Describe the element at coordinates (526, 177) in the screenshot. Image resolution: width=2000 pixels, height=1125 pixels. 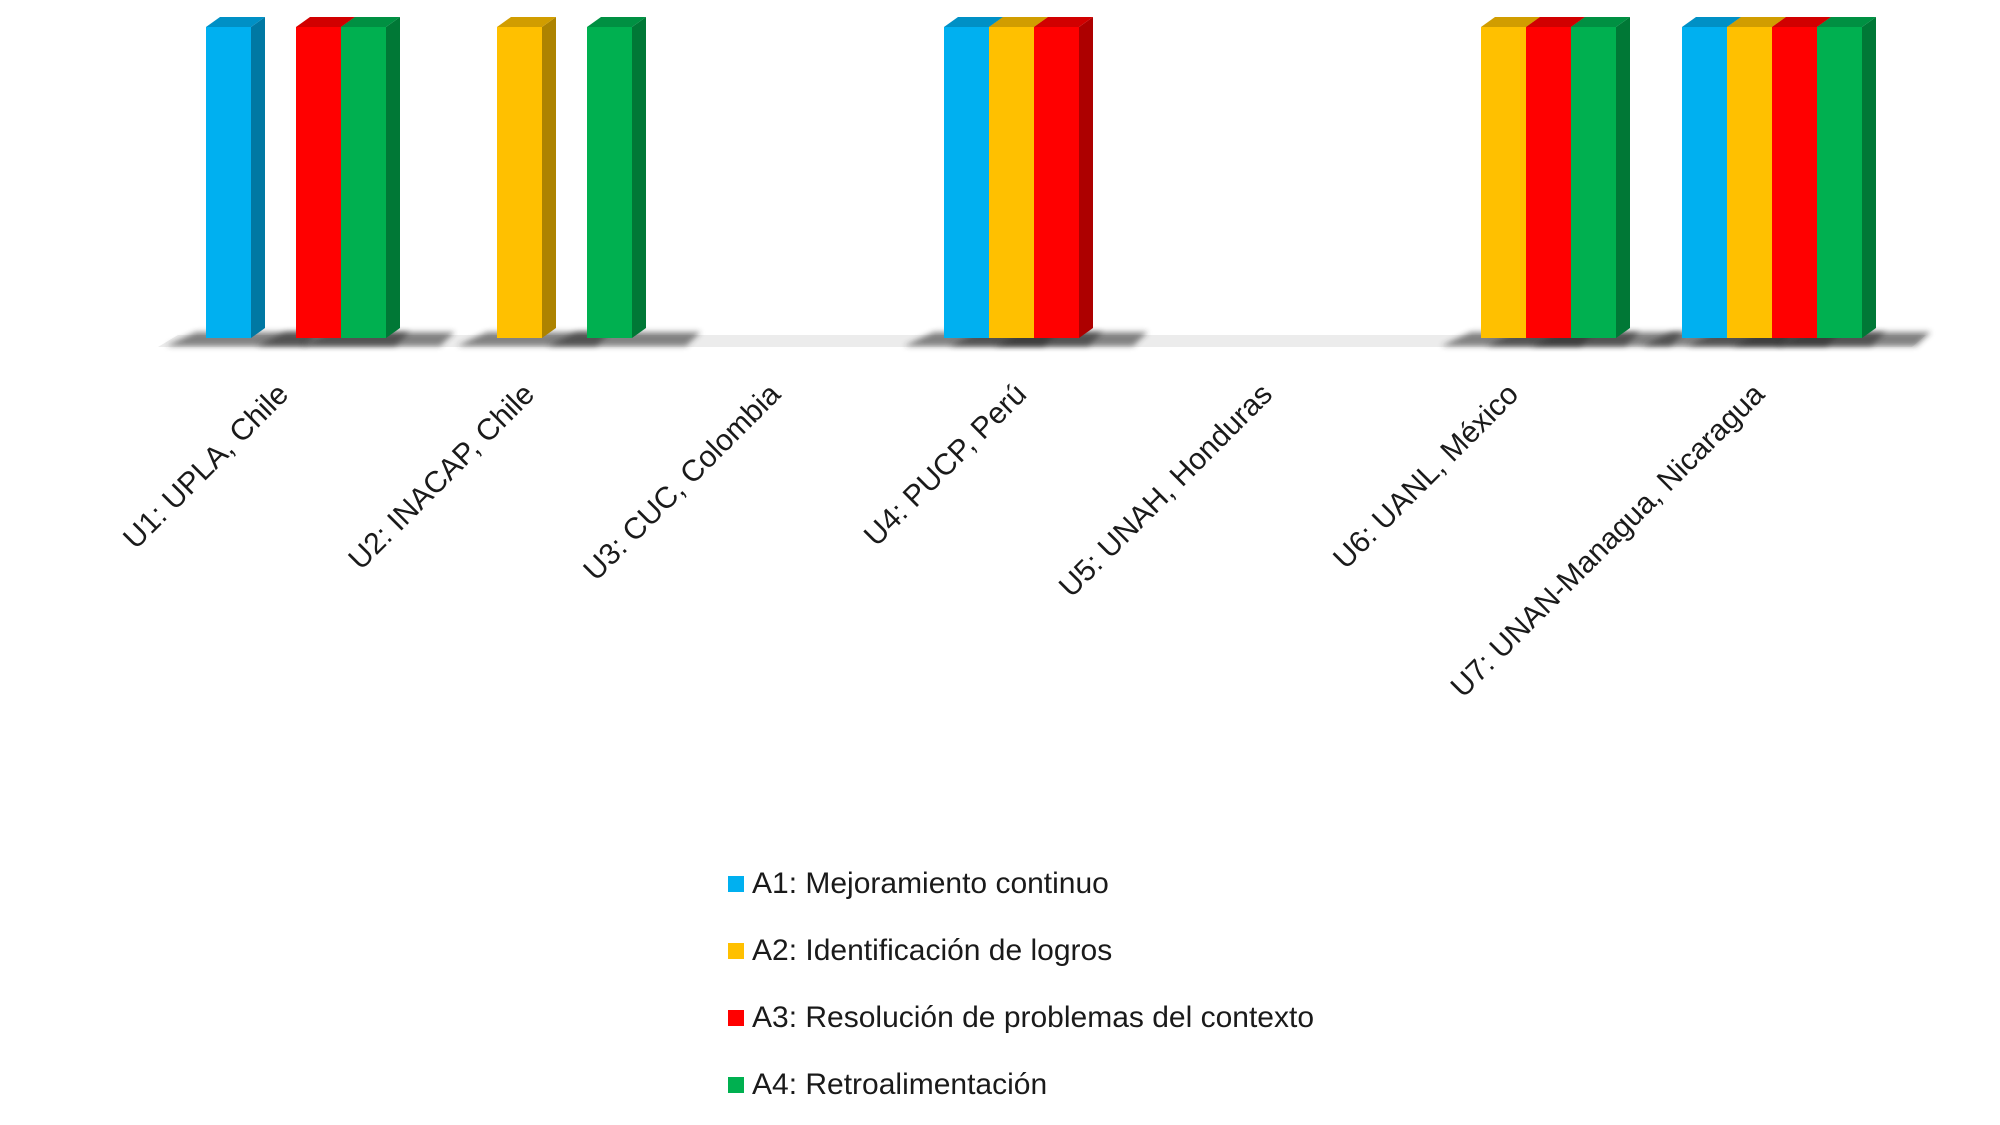
I see `bar-u2-inacap-chile-a2` at that location.